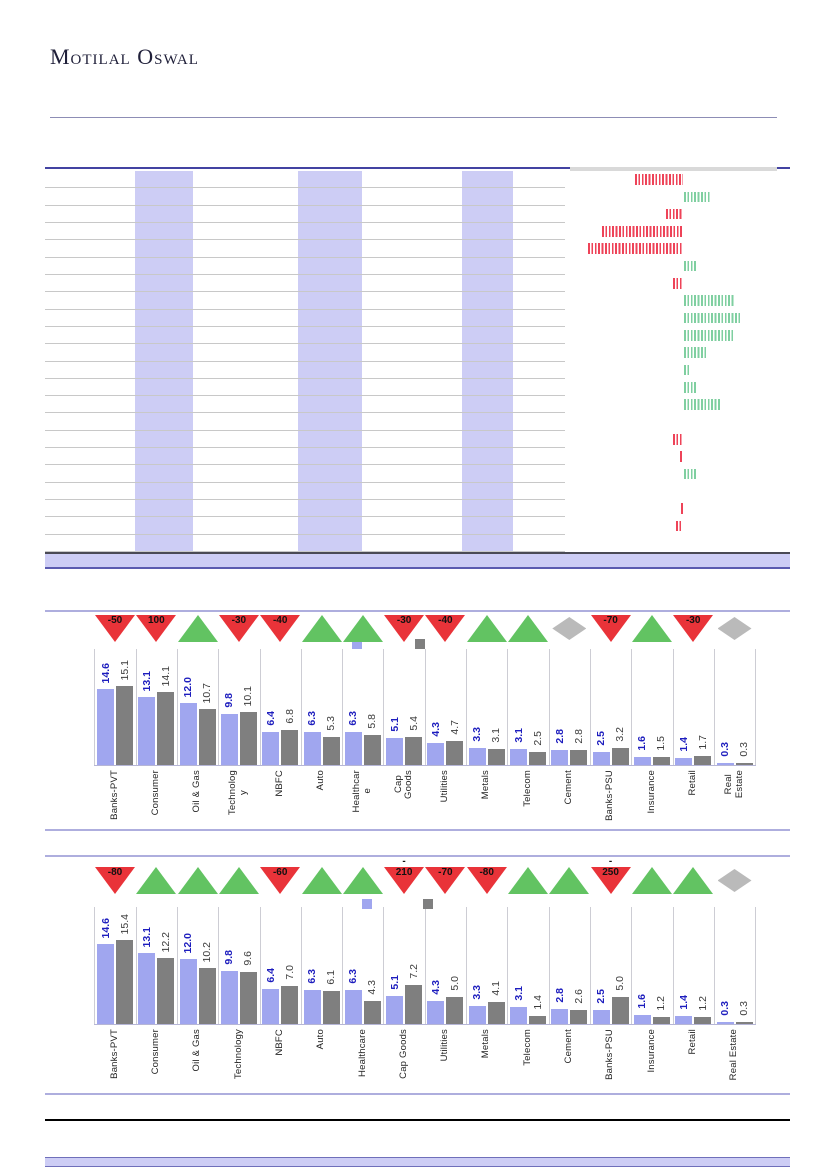  Describe the element at coordinates (207, 952) in the screenshot. I see `value-label-gray: 10.2` at that location.